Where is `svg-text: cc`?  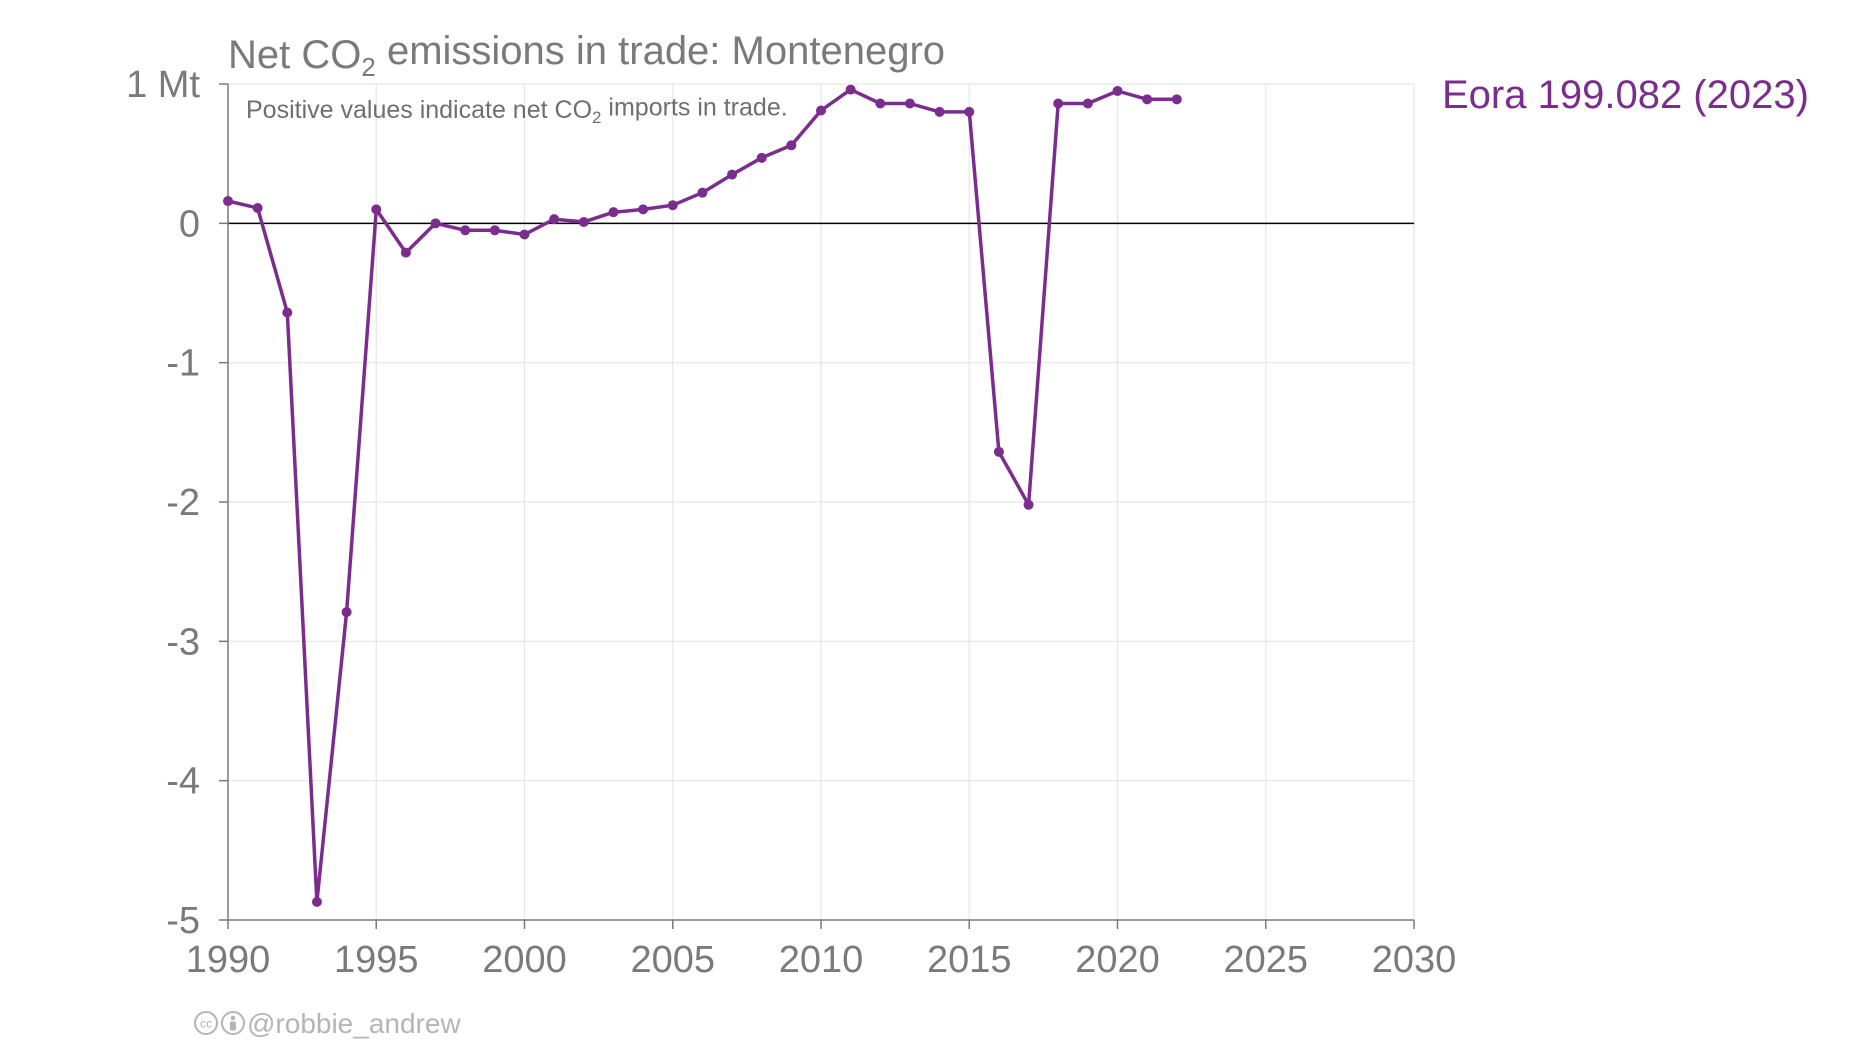 svg-text: cc is located at coordinates (206, 1024).